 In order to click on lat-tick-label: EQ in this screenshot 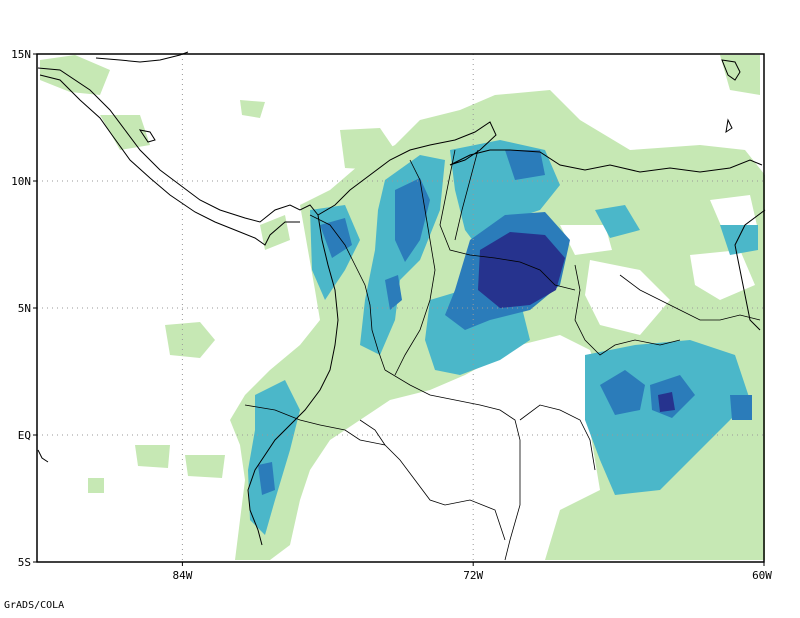, I will do `click(24, 435)`.